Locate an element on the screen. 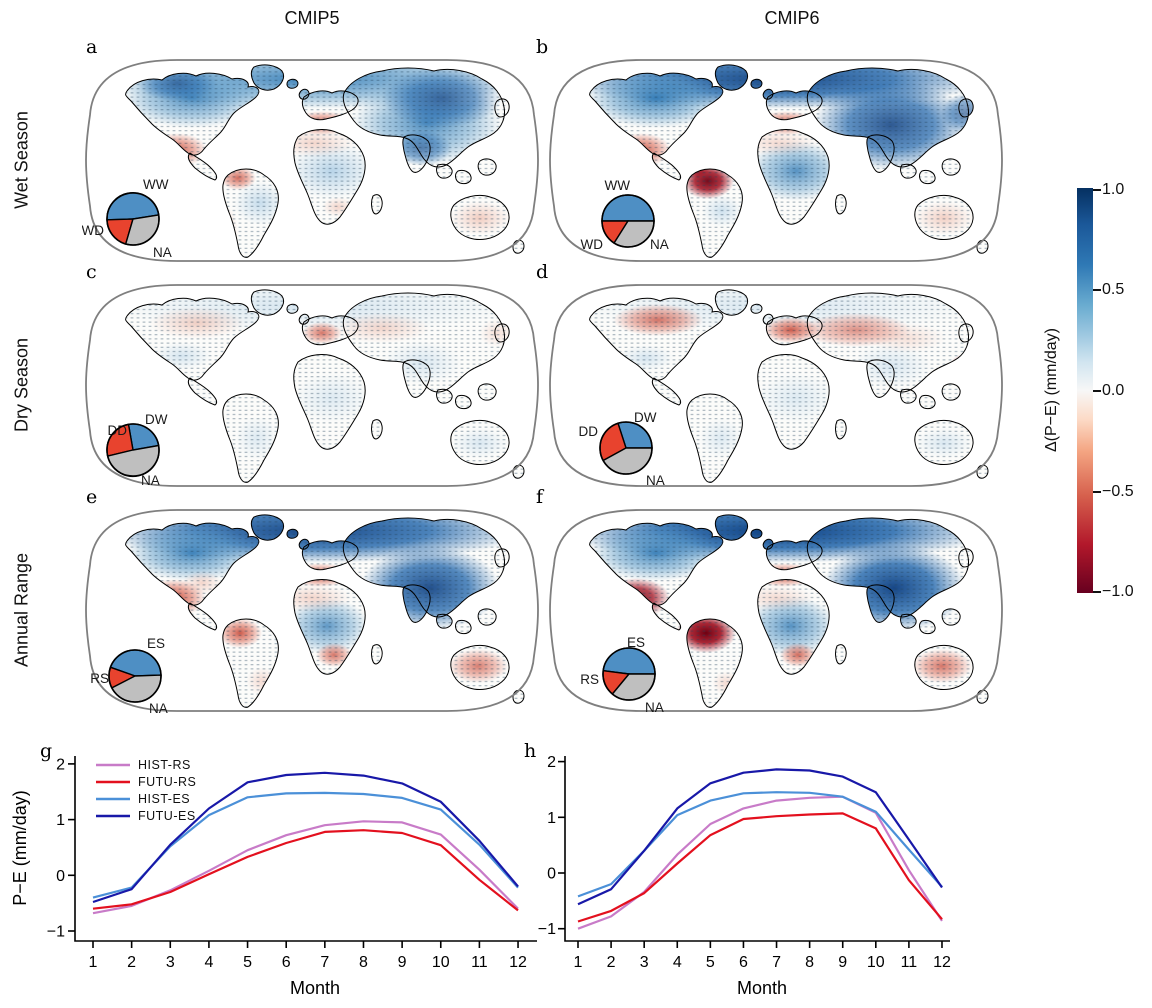 Image resolution: width=1152 pixels, height=1008 pixels. colorbar-tick-label: 0.0 is located at coordinates (1113, 390).